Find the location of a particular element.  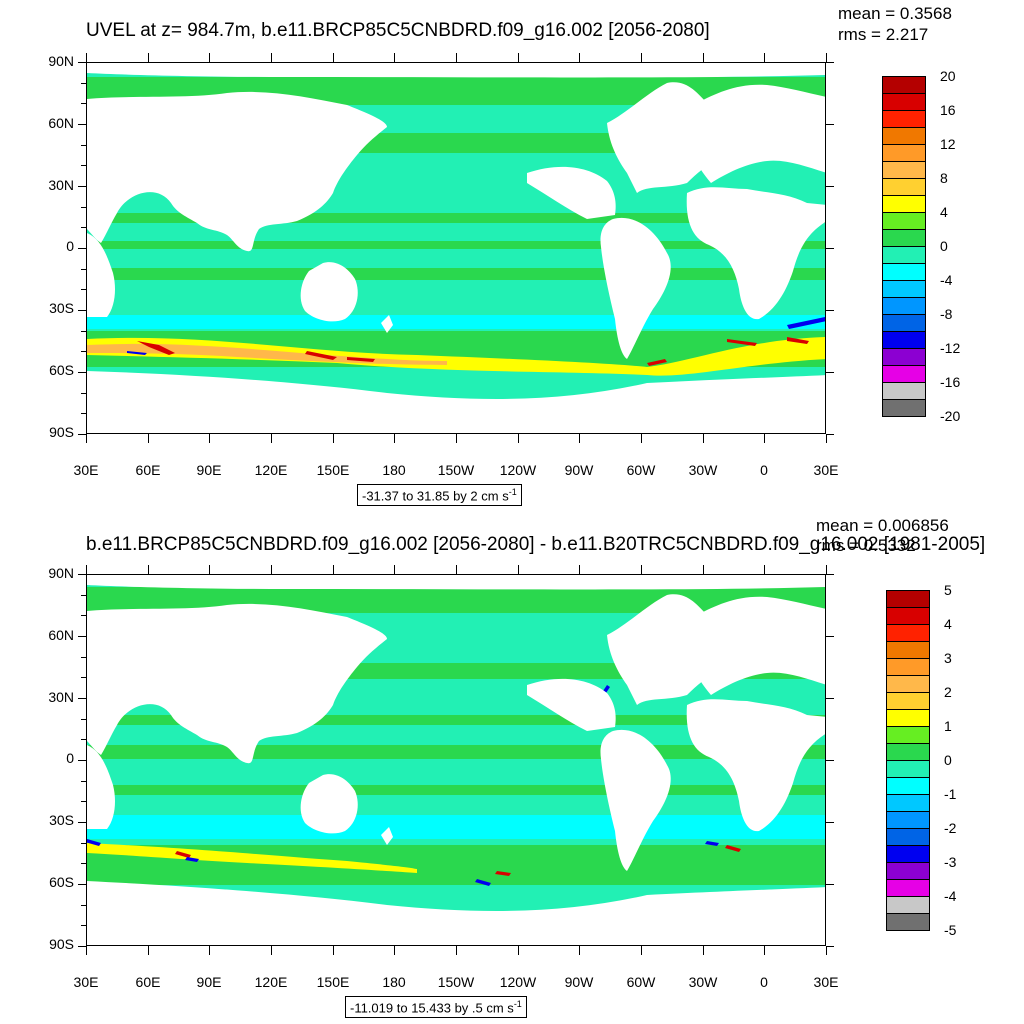

new-zealand is located at coordinates (387, 324).